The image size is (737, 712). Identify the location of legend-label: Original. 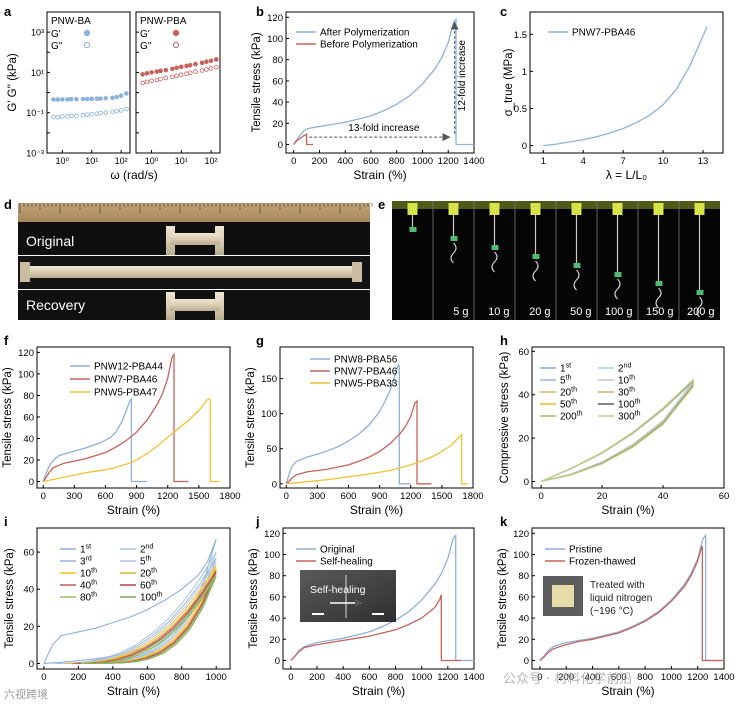
(337, 550).